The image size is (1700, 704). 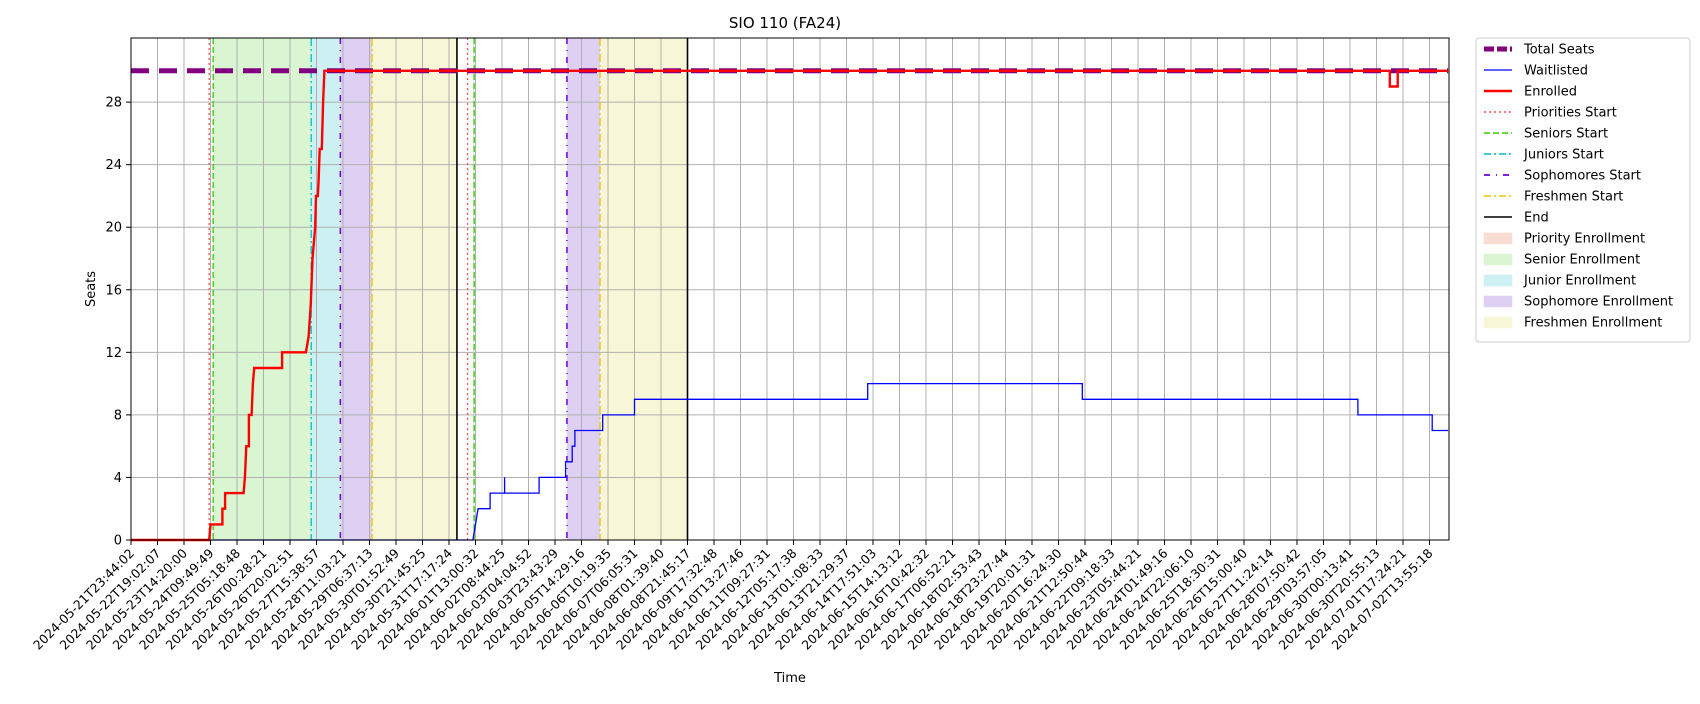 What do you see at coordinates (113, 103) in the screenshot?
I see `y-tick-label: 28` at bounding box center [113, 103].